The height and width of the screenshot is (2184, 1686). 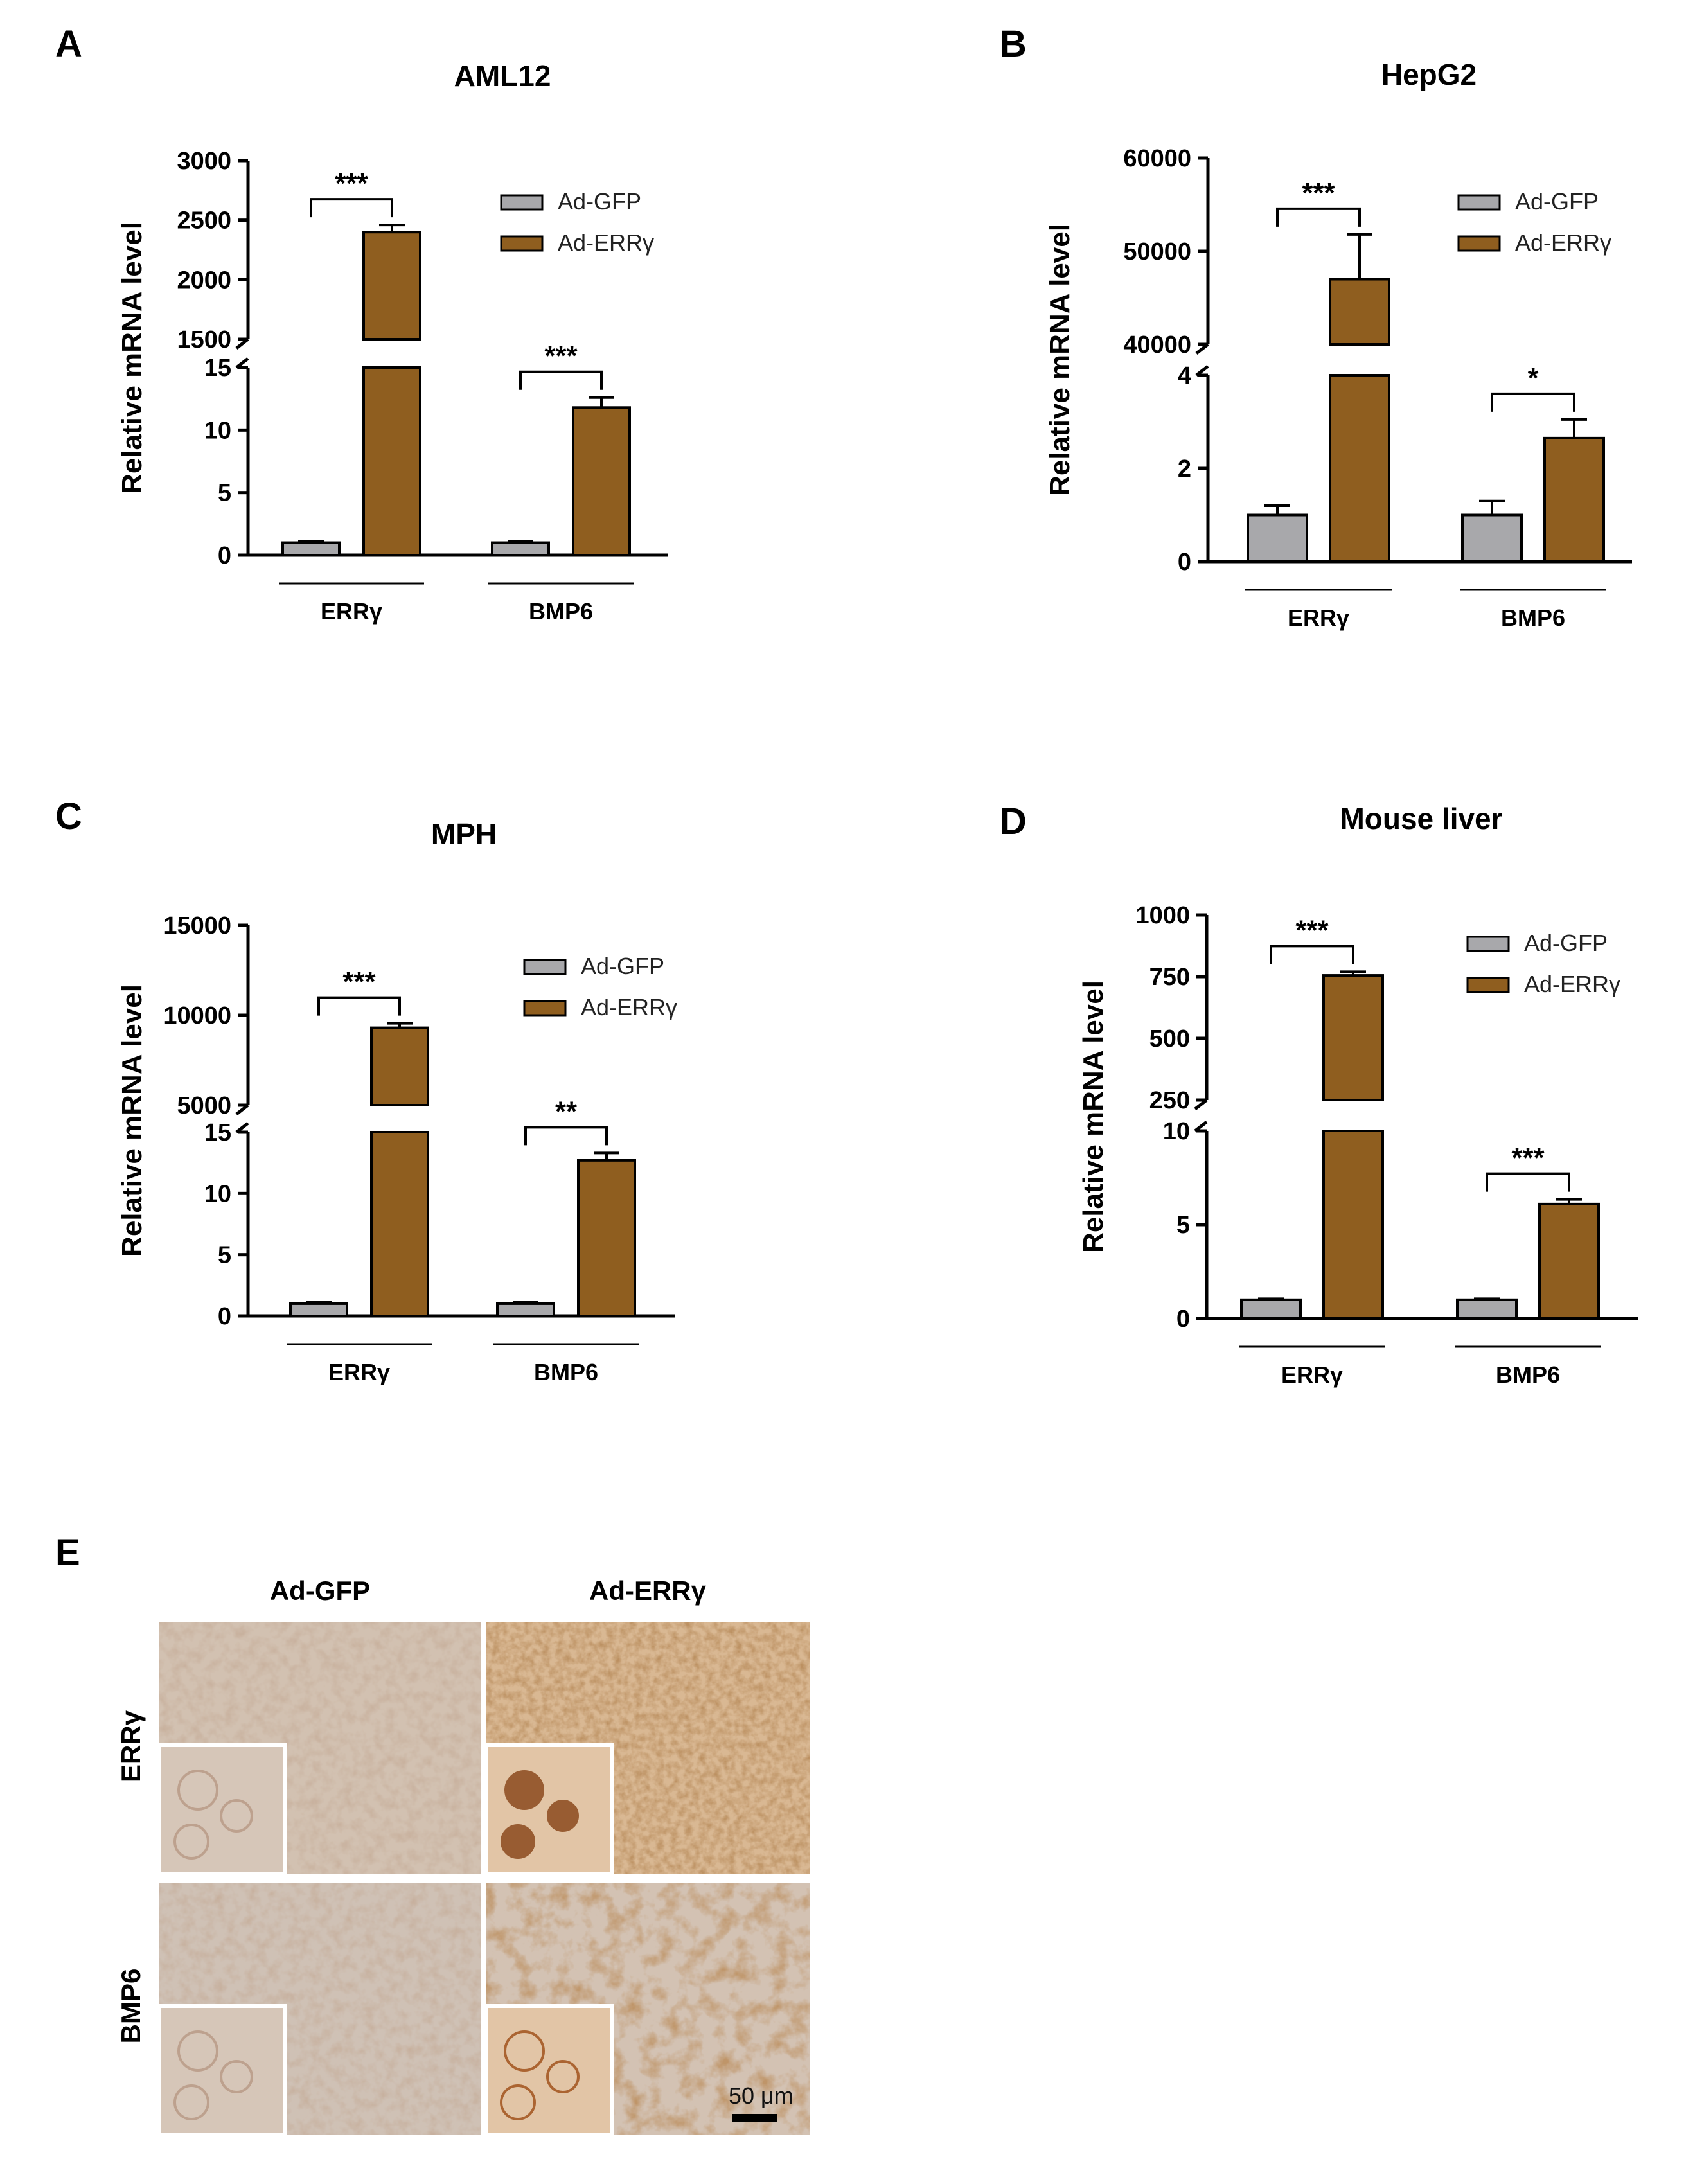 What do you see at coordinates (197, 1015) in the screenshot?
I see `y-tick-label: 10000` at bounding box center [197, 1015].